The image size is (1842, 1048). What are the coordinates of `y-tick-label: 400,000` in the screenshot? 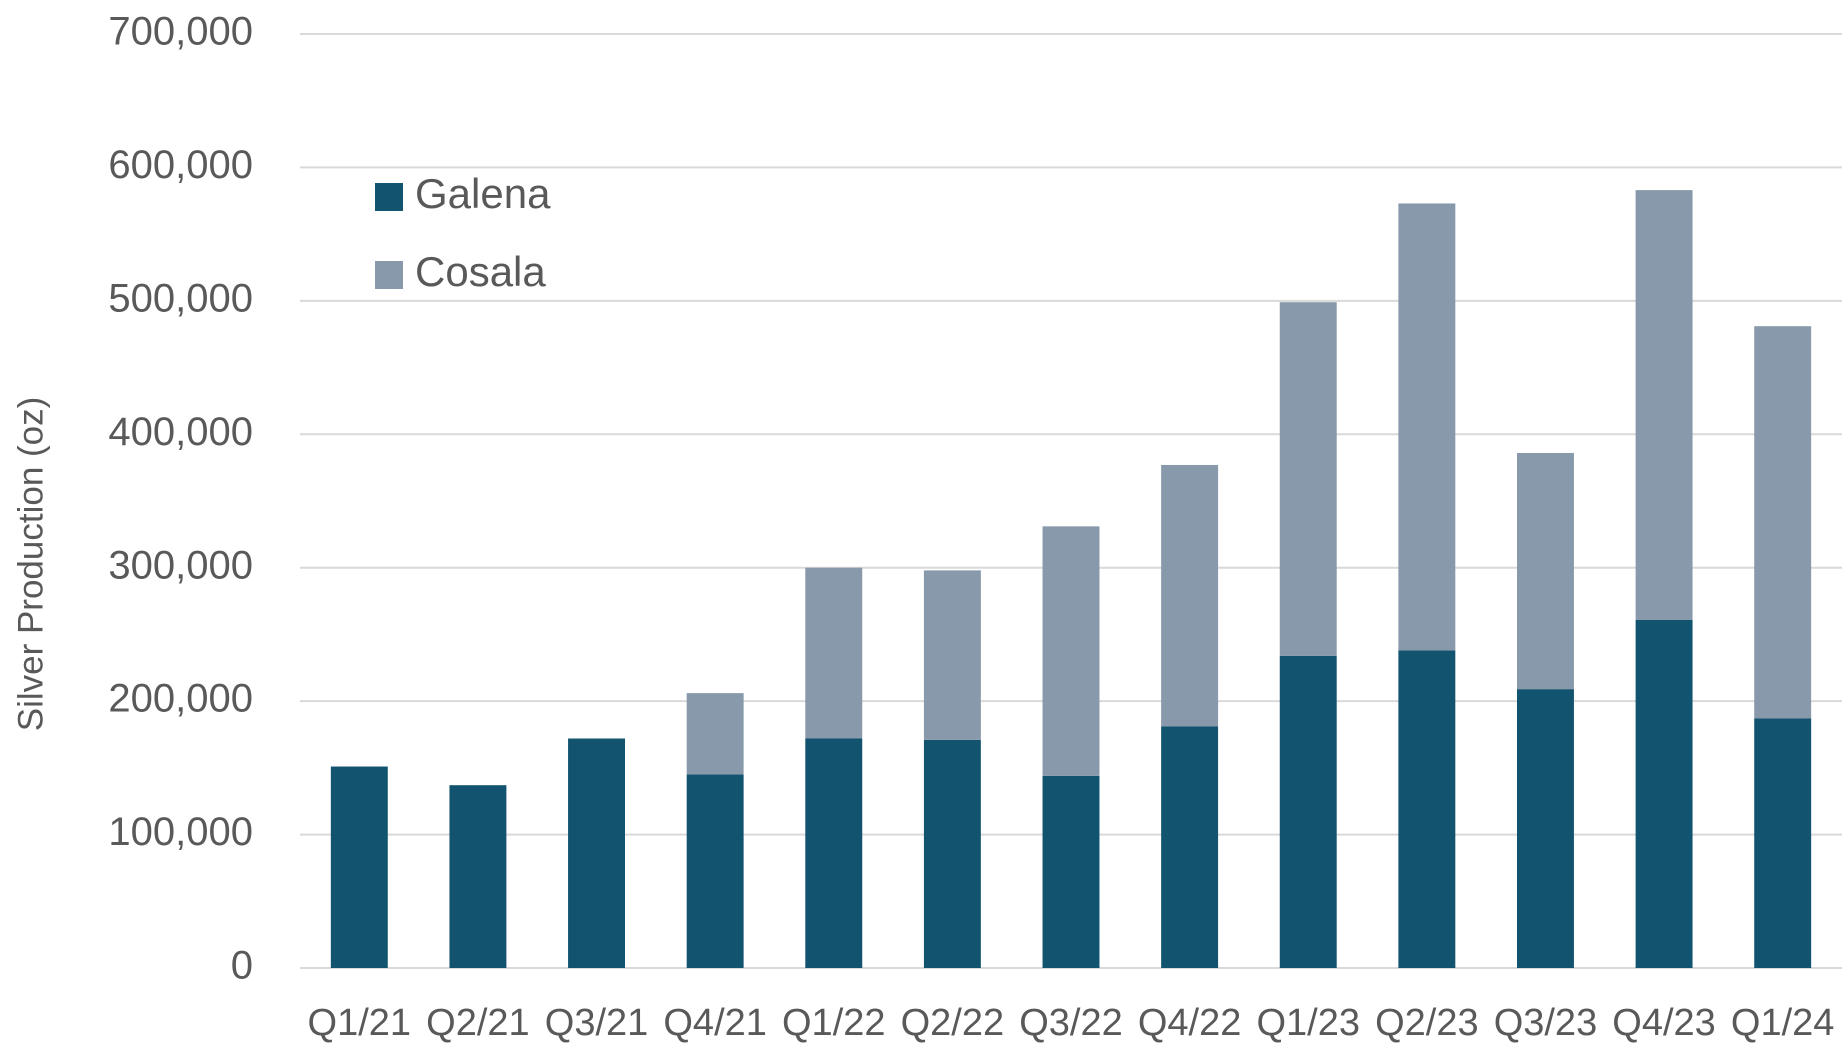 It's located at (180, 432).